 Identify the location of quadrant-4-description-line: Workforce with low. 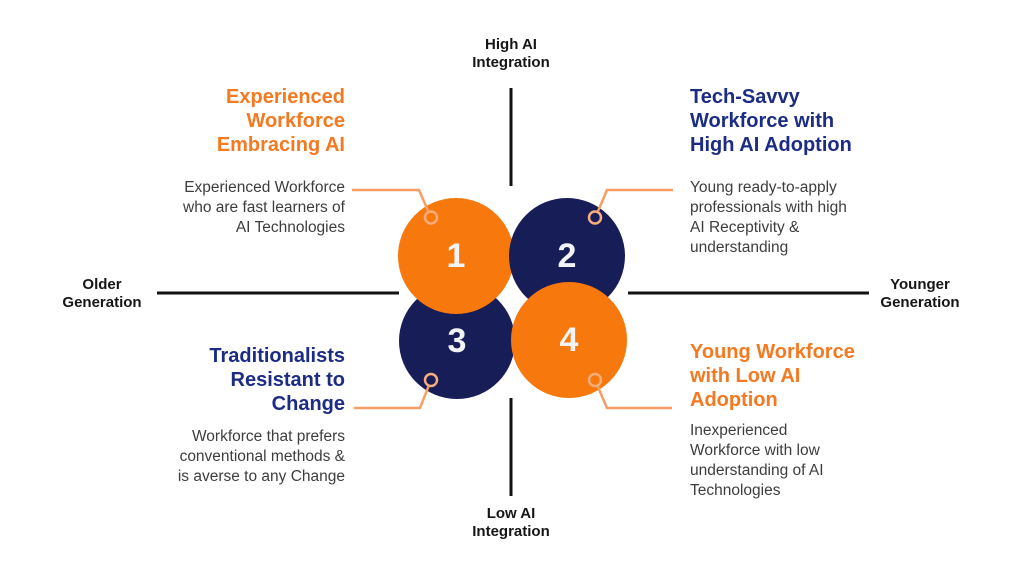
(755, 450).